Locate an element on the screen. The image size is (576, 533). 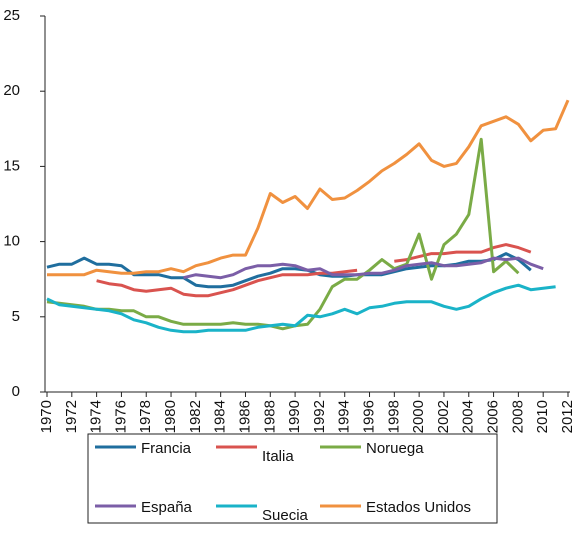
x-tick-label: 1984 is located at coordinates (220, 416).